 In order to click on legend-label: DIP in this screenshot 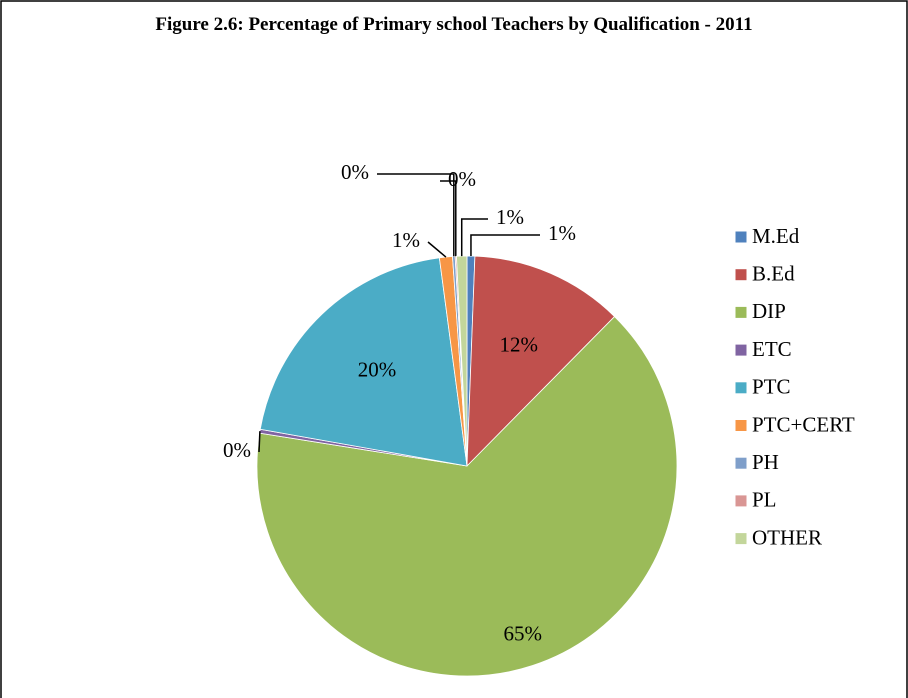, I will do `click(769, 311)`.